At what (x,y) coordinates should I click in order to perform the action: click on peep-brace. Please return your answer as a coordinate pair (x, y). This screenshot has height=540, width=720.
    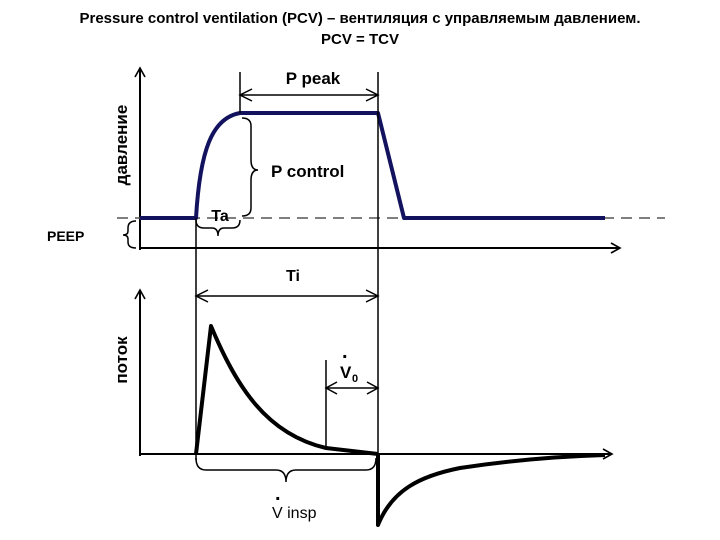
    Looking at the image, I should click on (129, 234).